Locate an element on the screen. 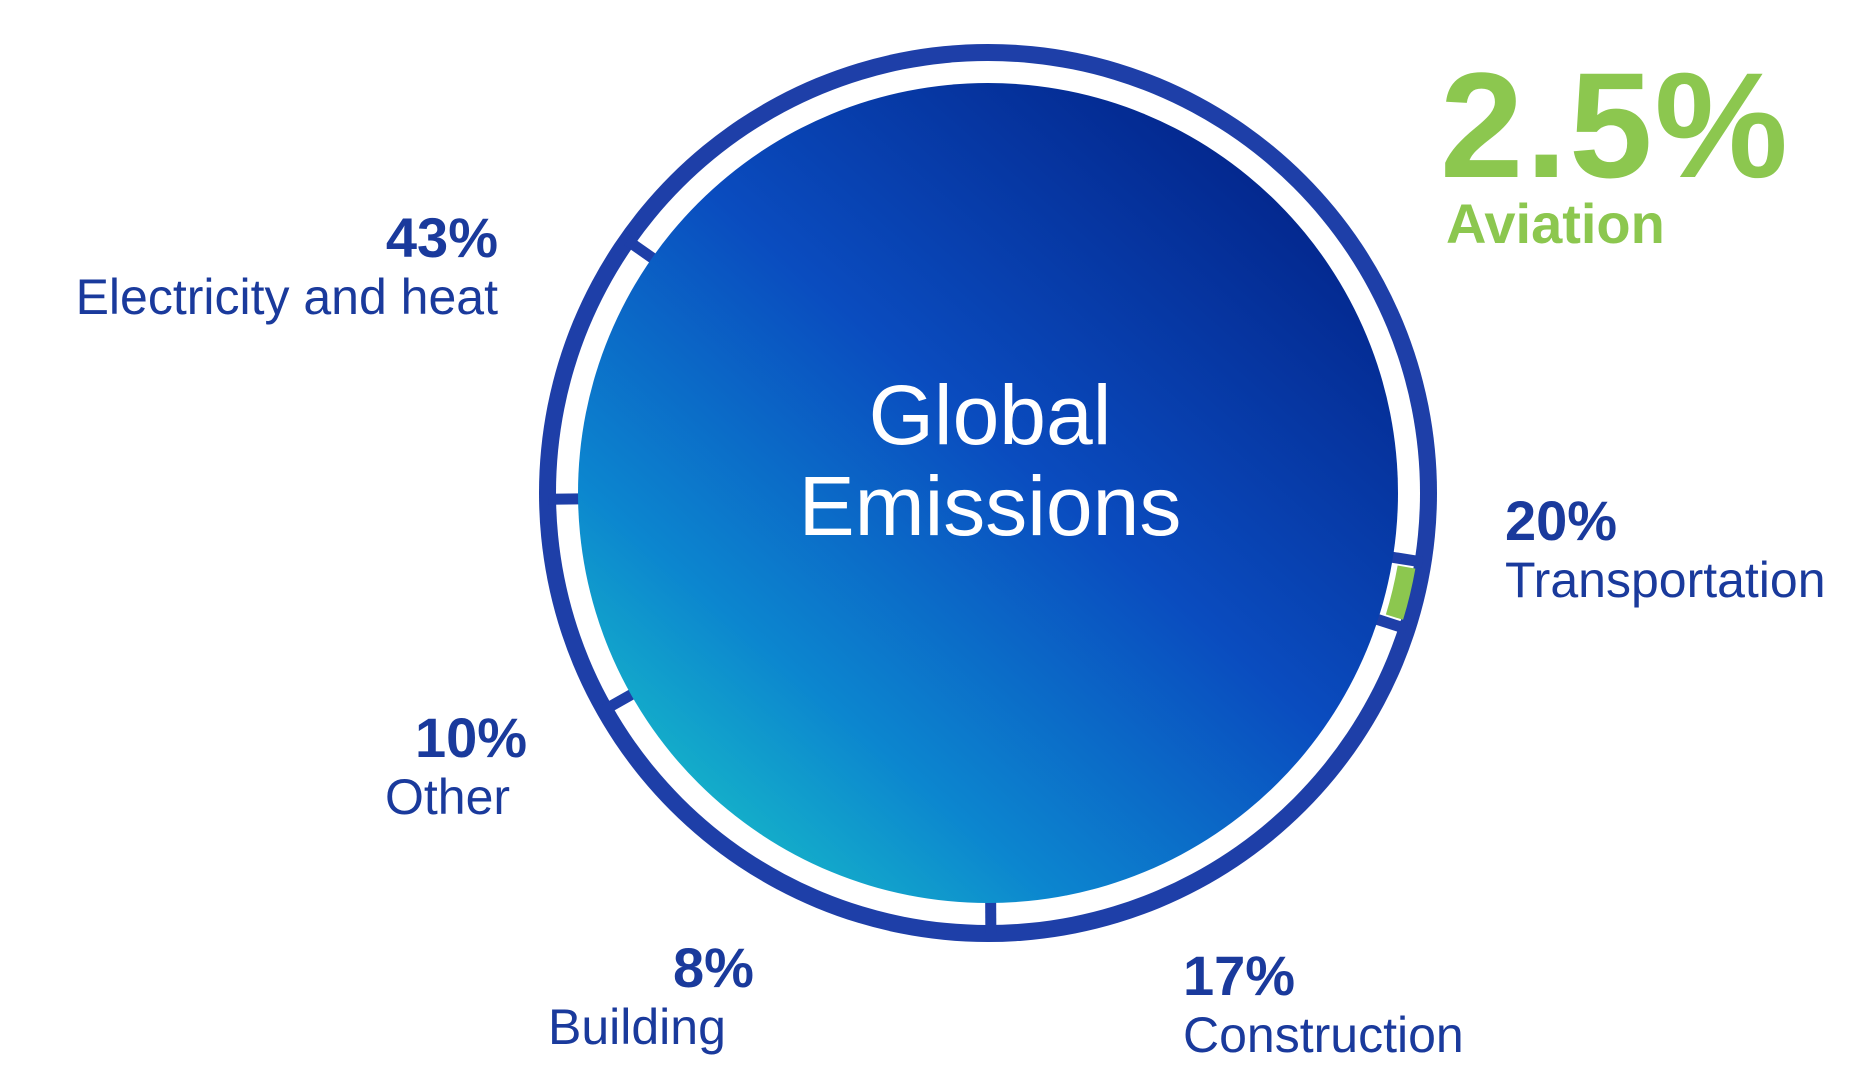  slice-value-aviation: 2.5% is located at coordinates (1615, 125).